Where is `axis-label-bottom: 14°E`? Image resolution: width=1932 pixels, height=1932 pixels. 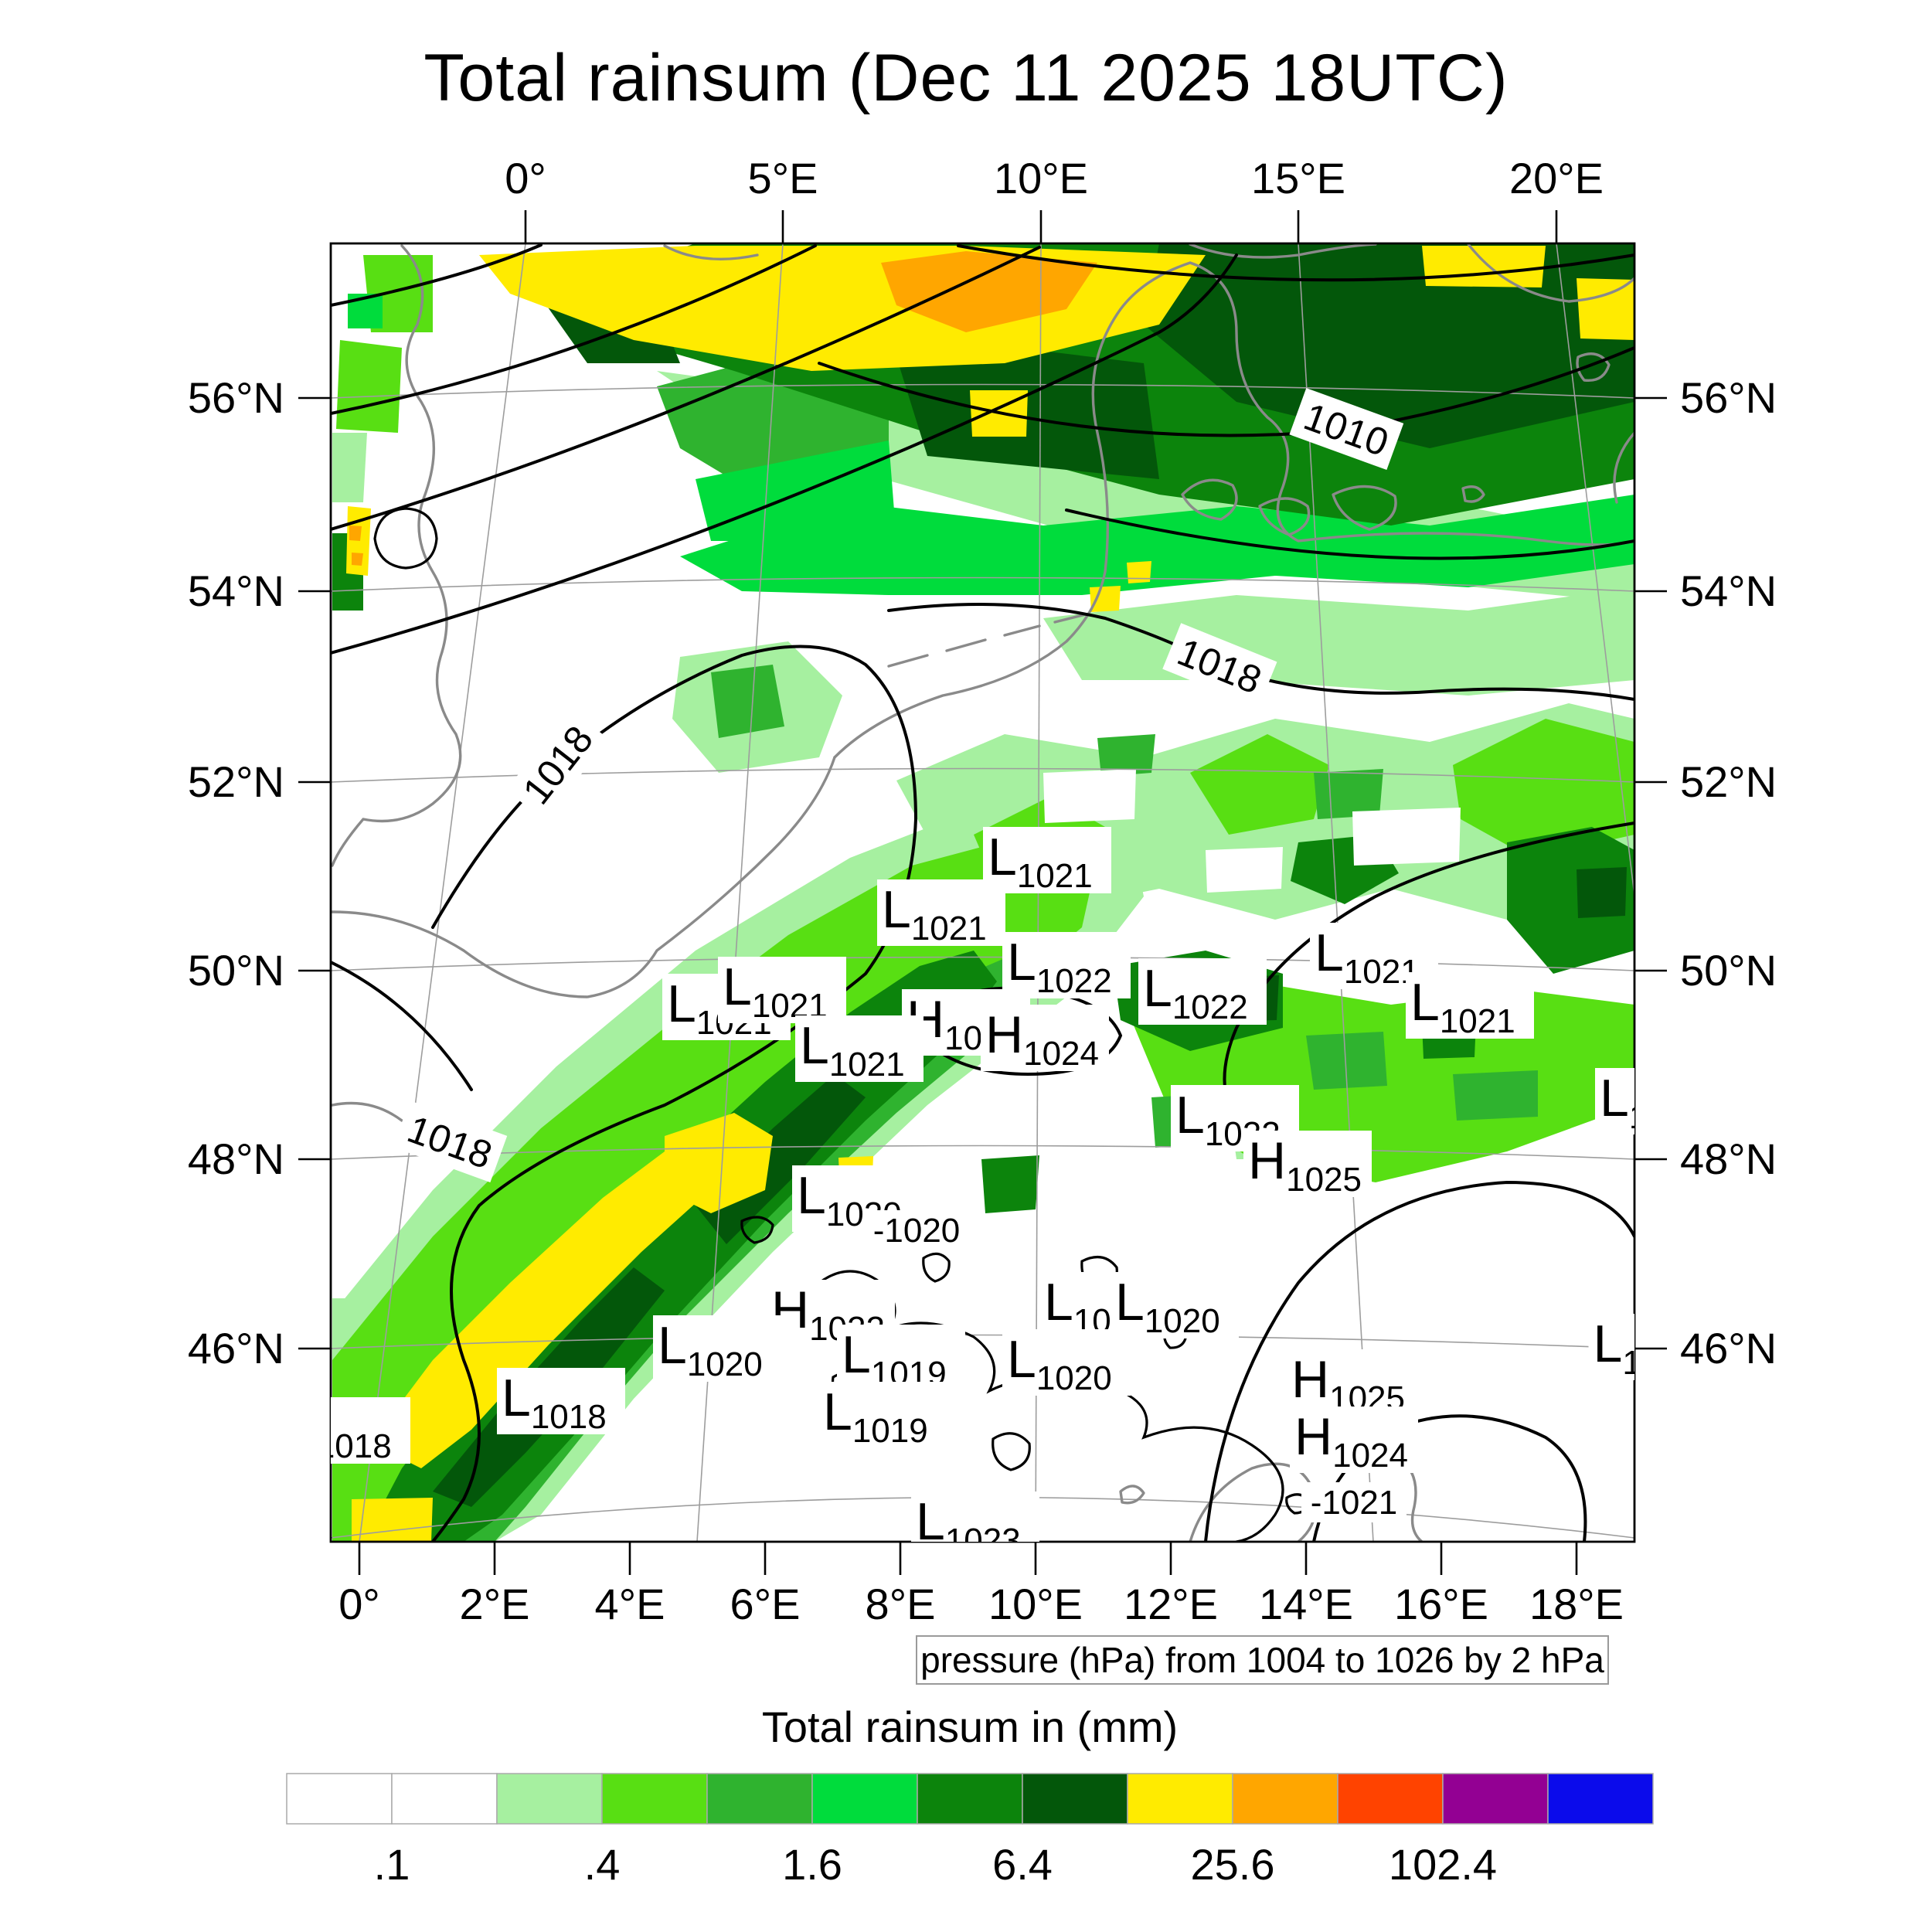 axis-label-bottom: 14°E is located at coordinates (1306, 1604).